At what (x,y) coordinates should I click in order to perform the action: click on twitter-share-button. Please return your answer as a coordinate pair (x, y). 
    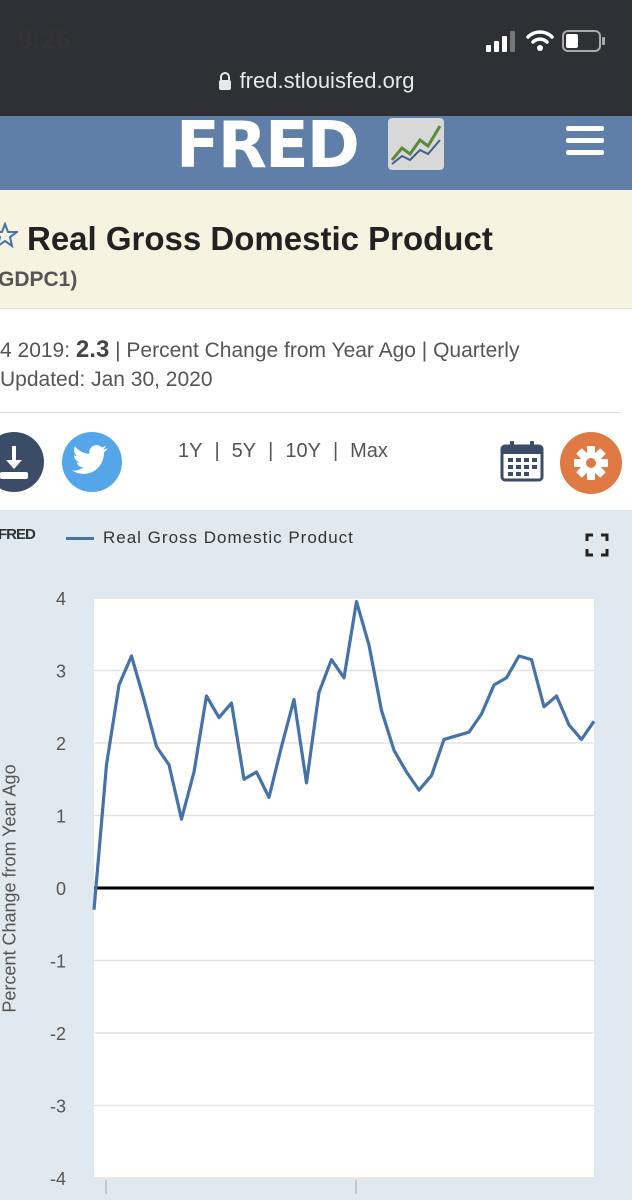
    Looking at the image, I should click on (92, 462).